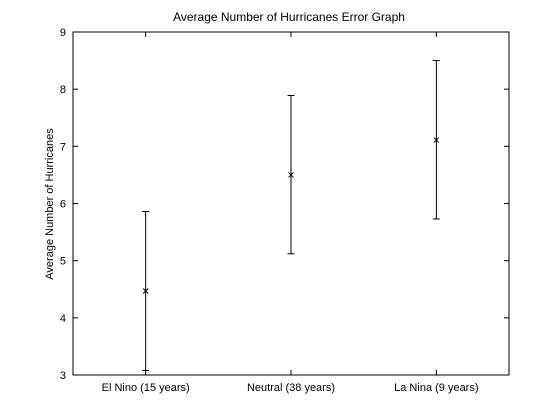 The width and height of the screenshot is (560, 420). I want to click on y-tick-label: 4, so click(63, 319).